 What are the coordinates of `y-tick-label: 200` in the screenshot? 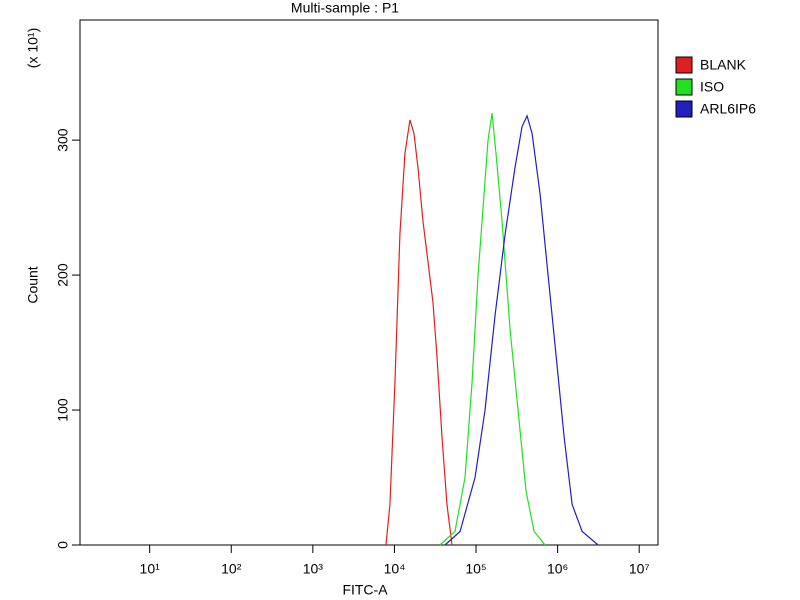 It's located at (63, 275).